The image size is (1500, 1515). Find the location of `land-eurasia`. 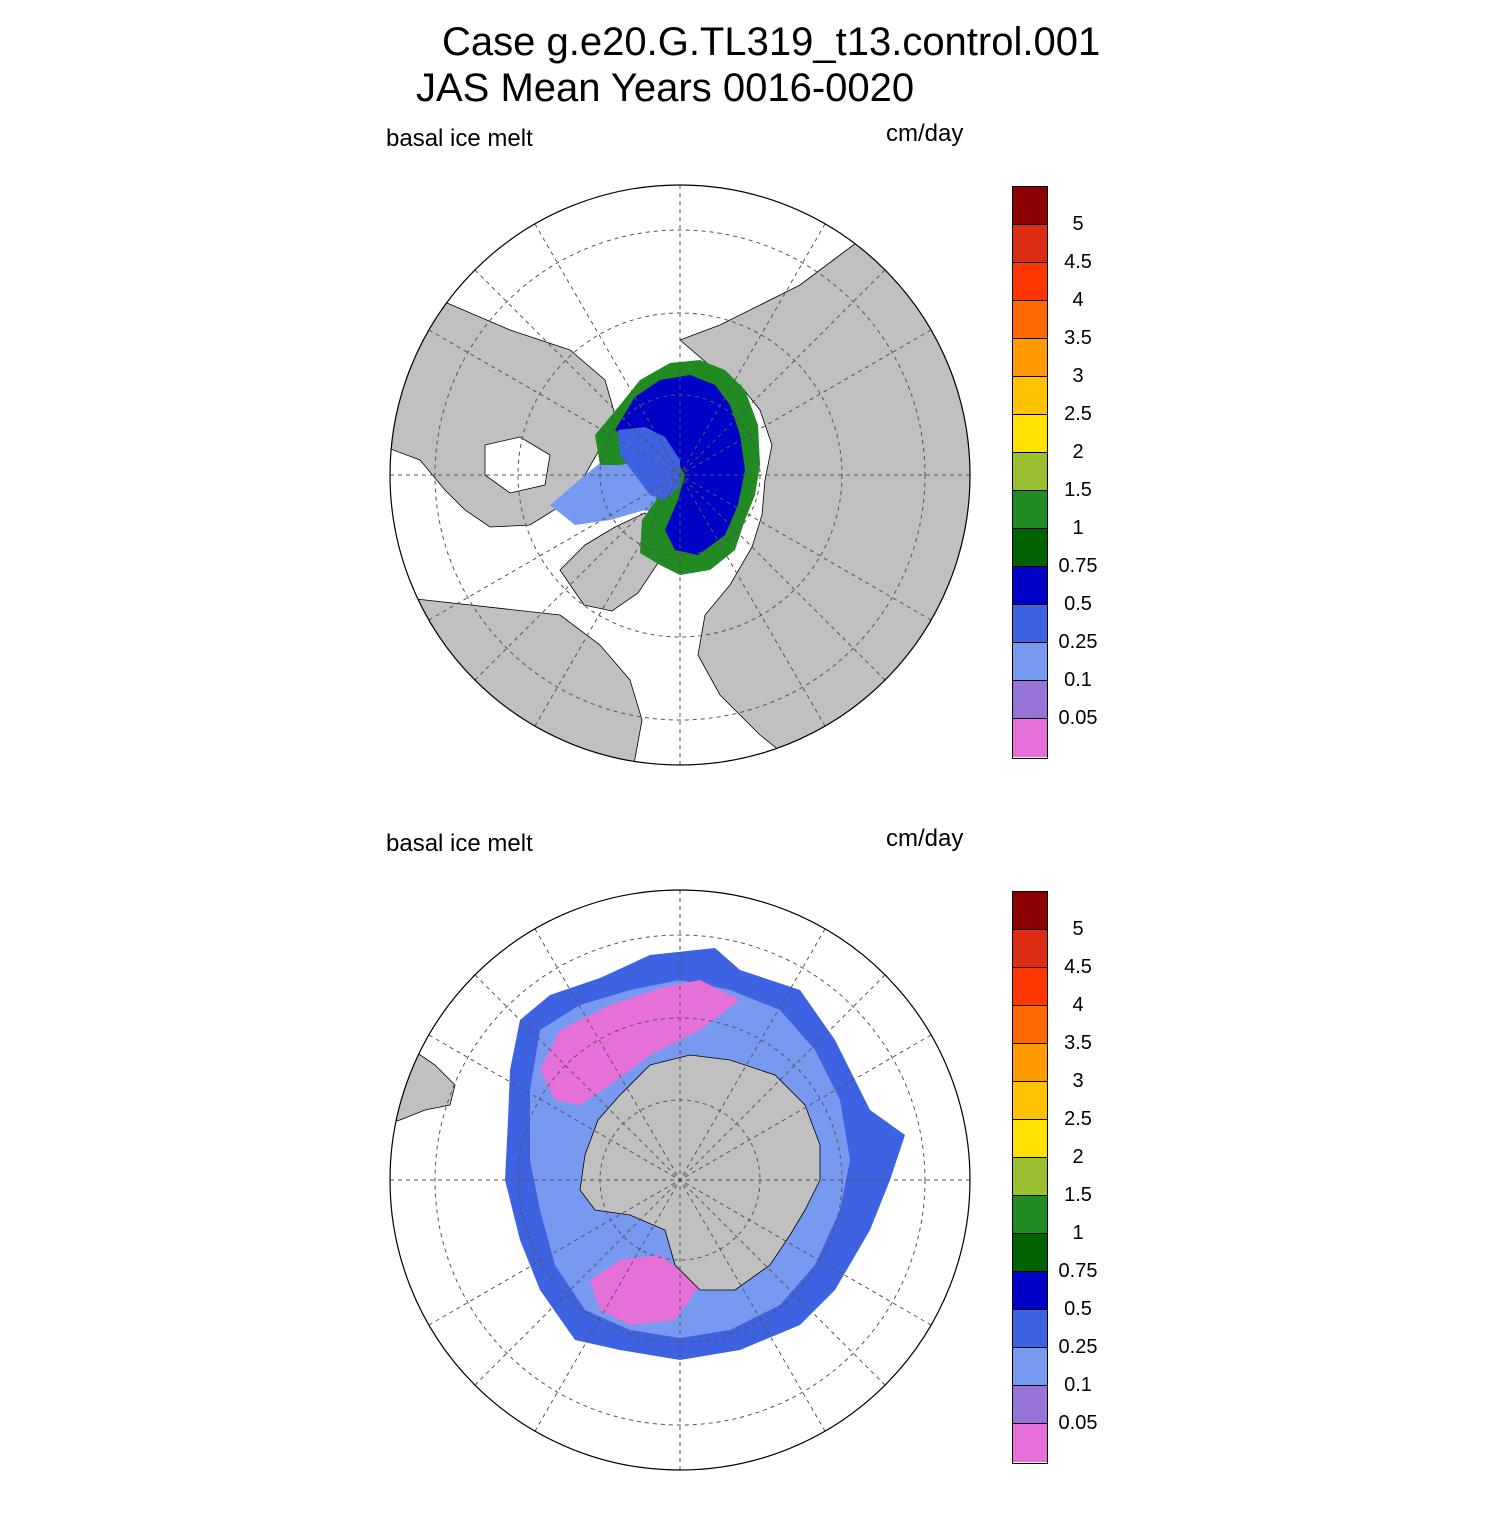

land-eurasia is located at coordinates (824, 475).